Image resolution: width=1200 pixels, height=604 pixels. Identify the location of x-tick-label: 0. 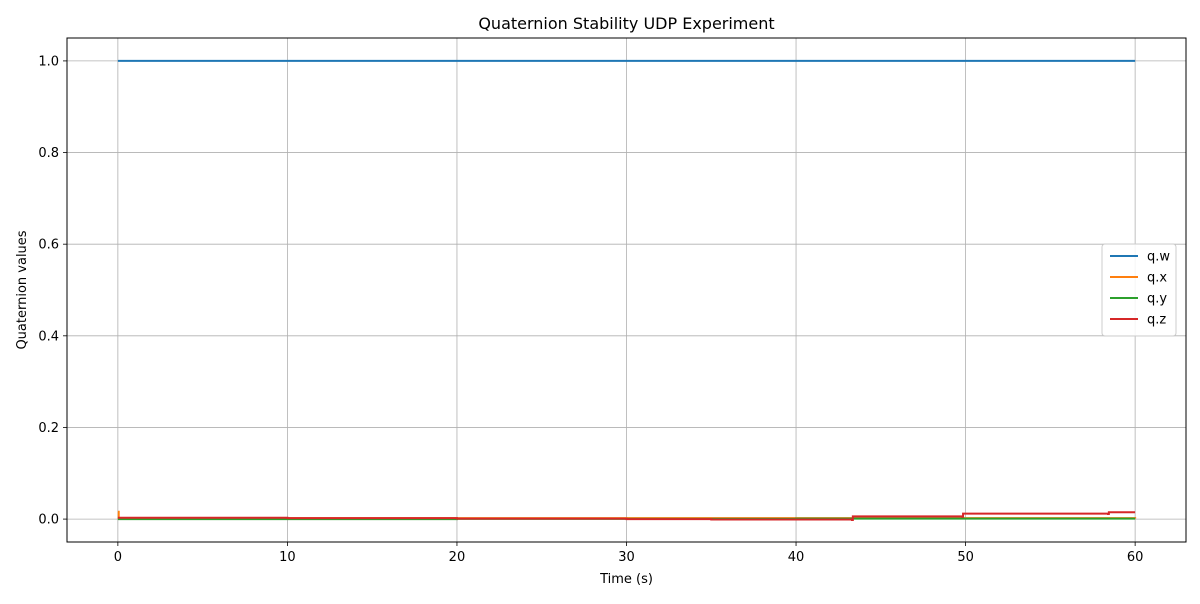
(118, 557).